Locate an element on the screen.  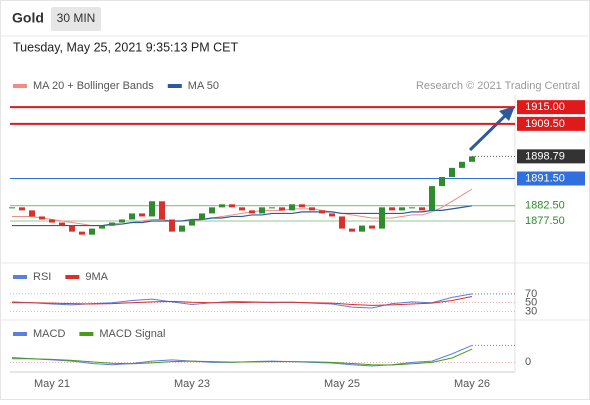
date: Tuesday, May 25, 2021 9:35:13 PM CET is located at coordinates (125, 47).